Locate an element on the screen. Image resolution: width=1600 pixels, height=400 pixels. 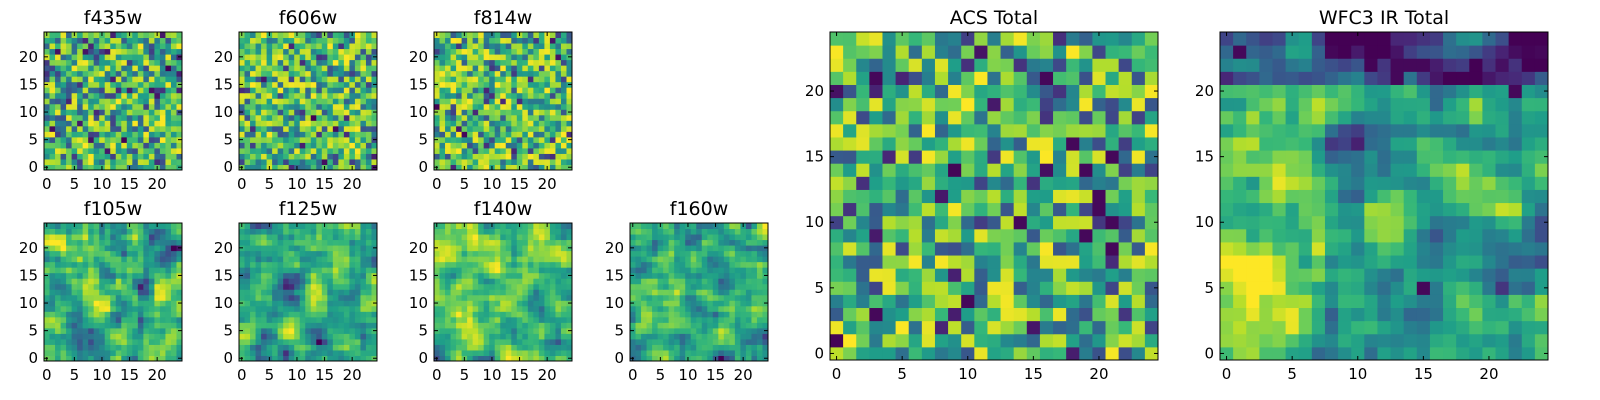
x-tick-label: 0 is located at coordinates (47, 184).